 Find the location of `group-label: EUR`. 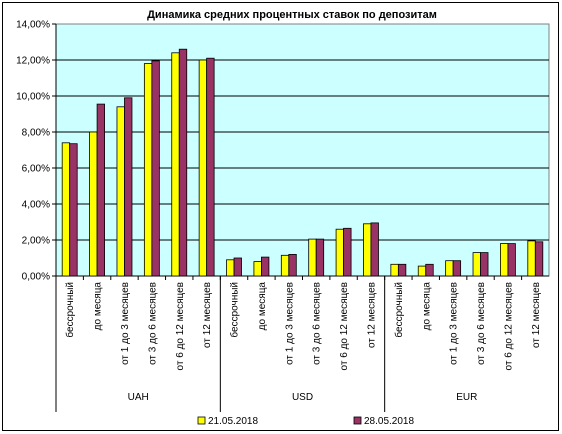

group-label: EUR is located at coordinates (466, 397).